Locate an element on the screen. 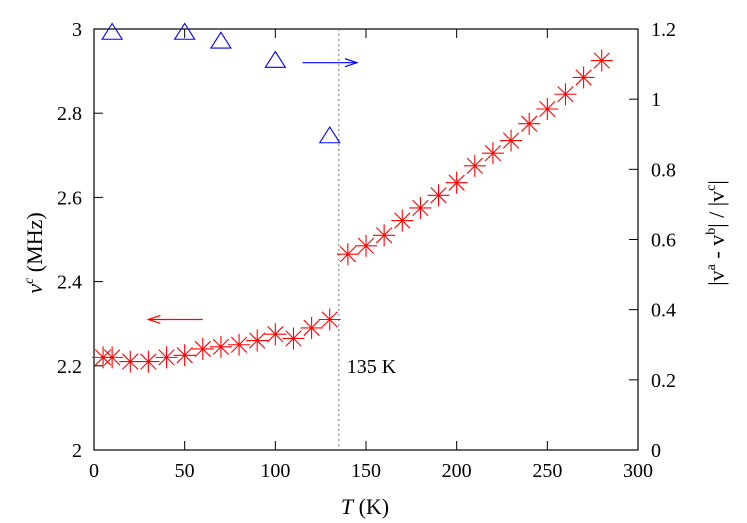 This screenshot has width=747, height=523. y-right-tick-label-3: 0.6 is located at coordinates (663, 241).